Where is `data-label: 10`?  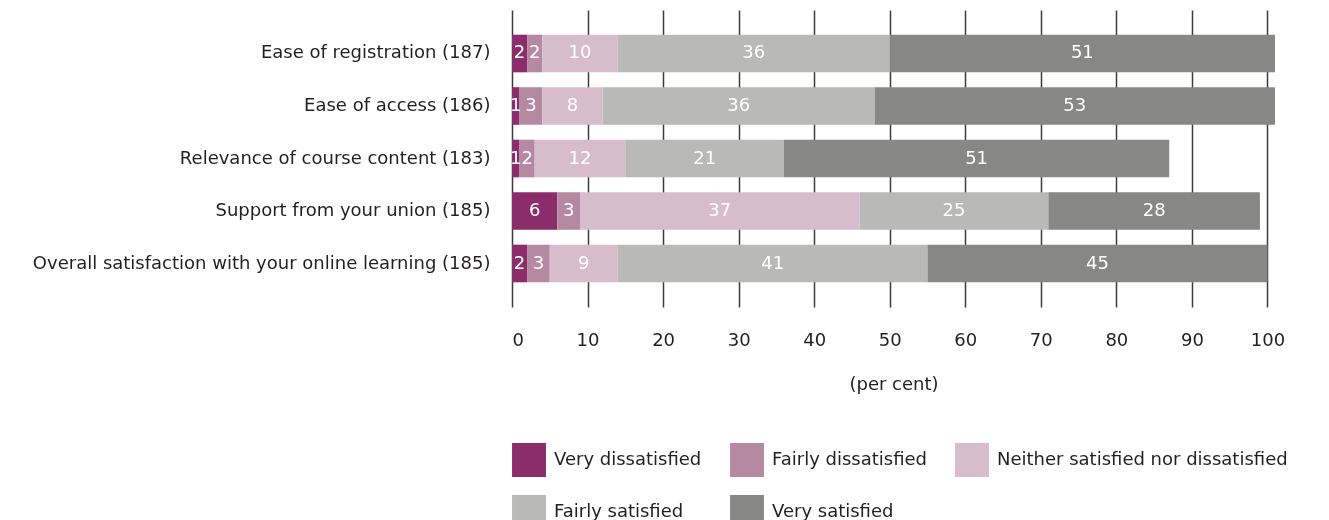 data-label: 10 is located at coordinates (580, 52).